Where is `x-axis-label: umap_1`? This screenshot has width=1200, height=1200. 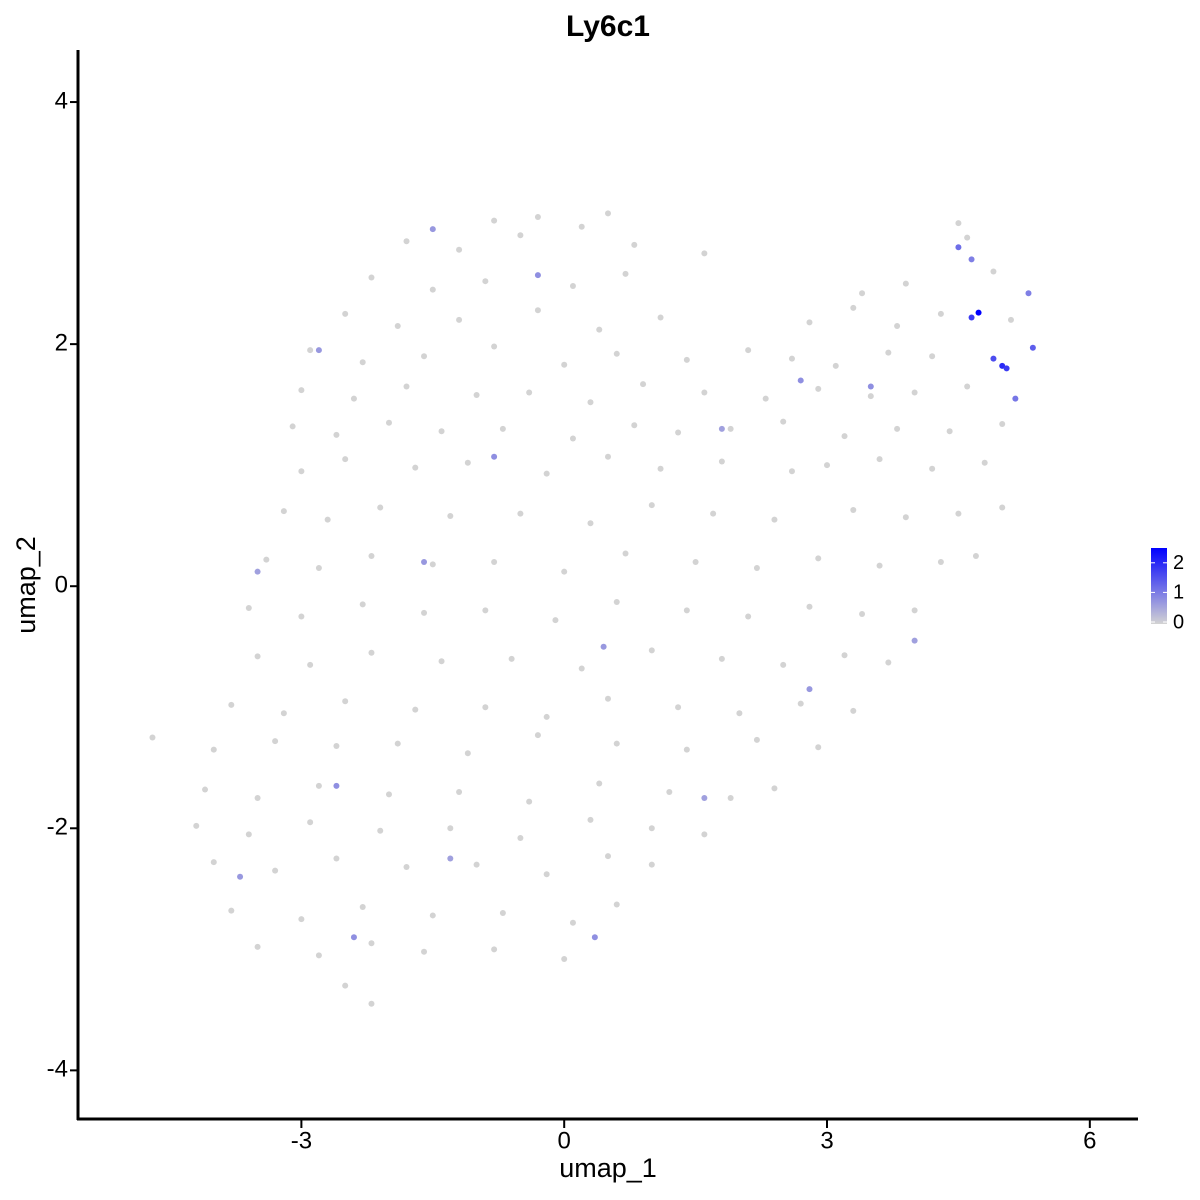
x-axis-label: umap_1 is located at coordinates (608, 1168).